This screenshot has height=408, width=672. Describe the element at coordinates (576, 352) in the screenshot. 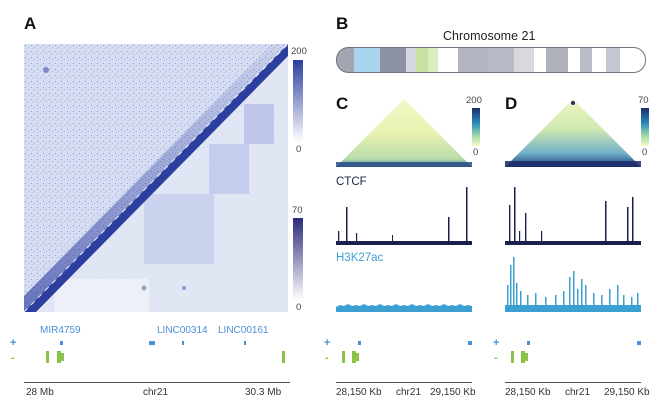

I see `gene-track-d` at that location.